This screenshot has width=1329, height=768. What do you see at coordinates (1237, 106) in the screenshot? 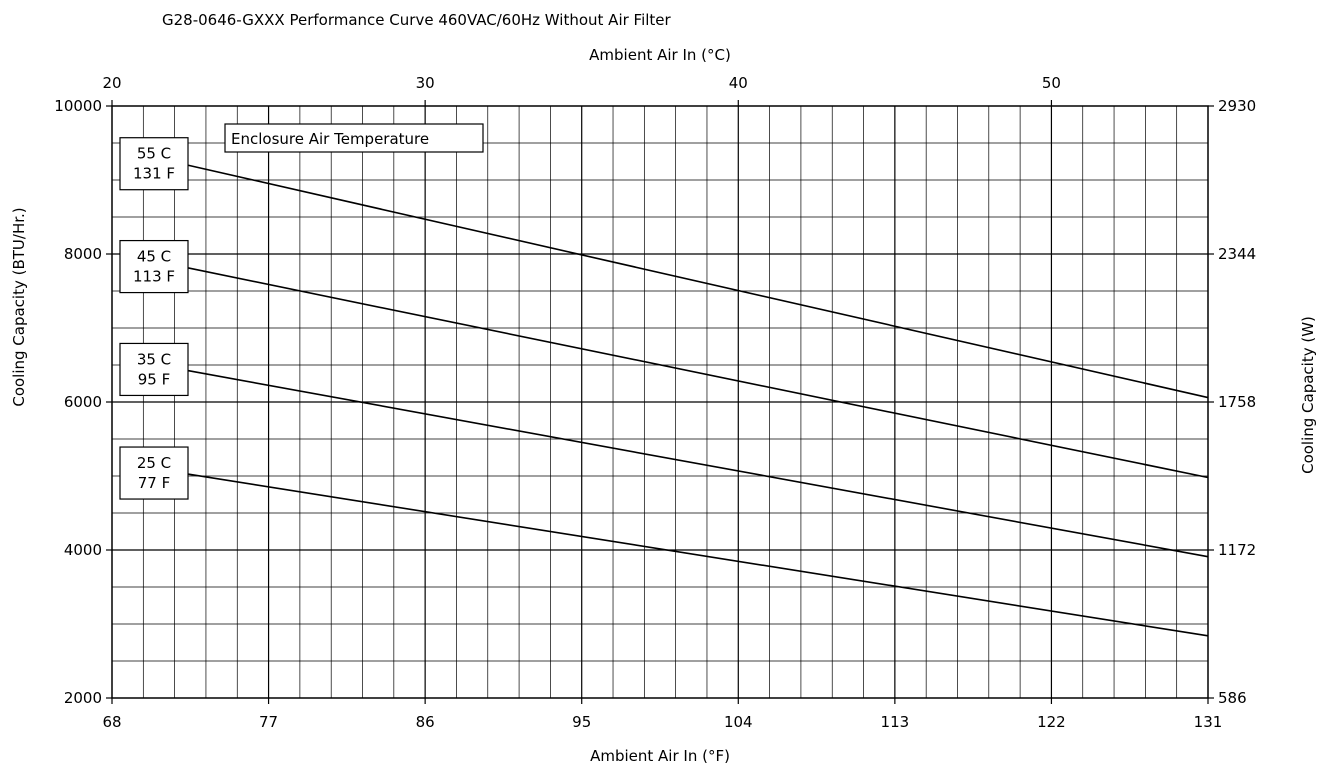
I see `y-right-tick-label: 2930` at bounding box center [1237, 106].